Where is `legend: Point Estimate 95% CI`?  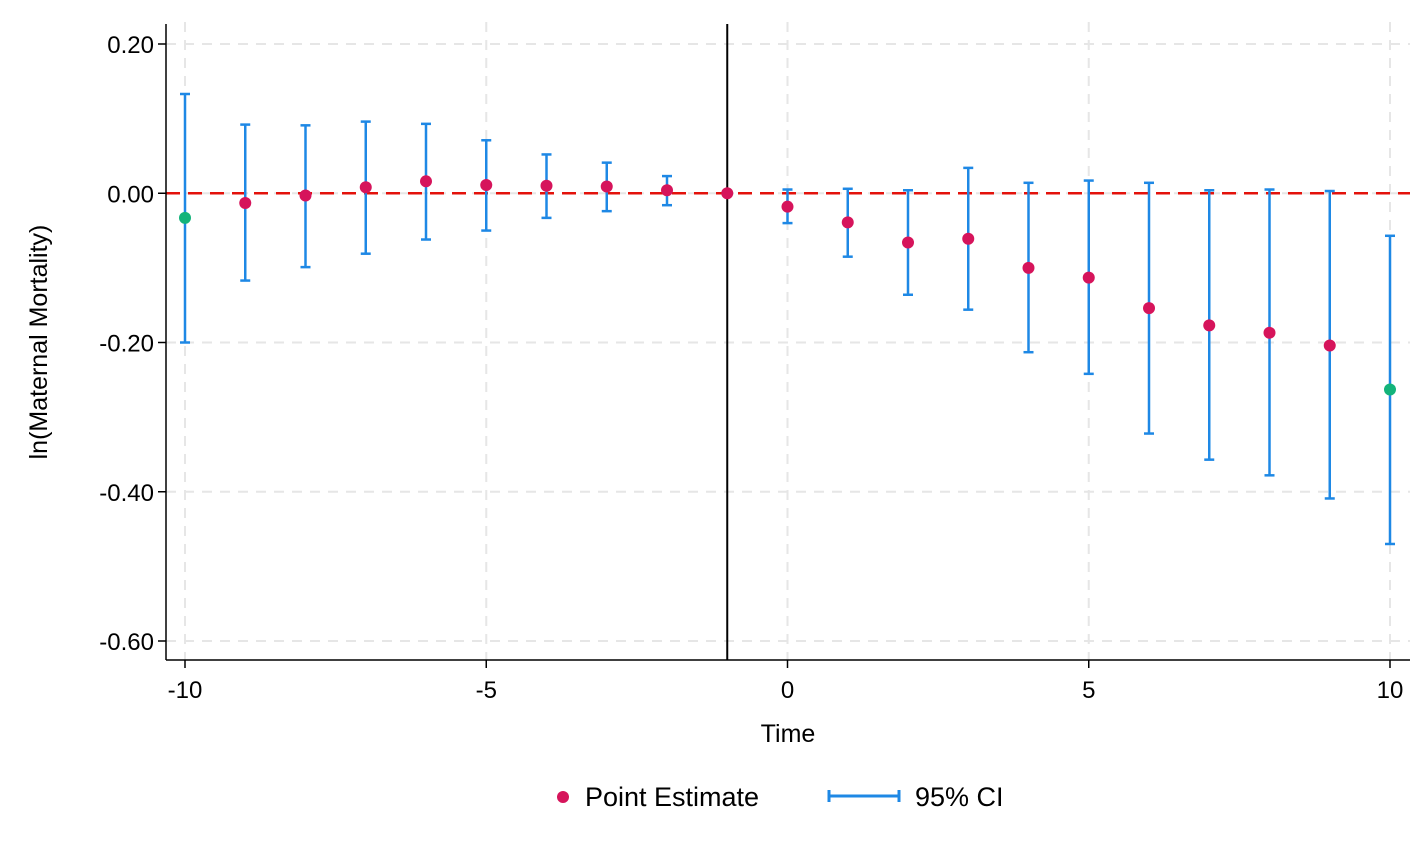 legend: Point Estimate 95% CI is located at coordinates (780, 797).